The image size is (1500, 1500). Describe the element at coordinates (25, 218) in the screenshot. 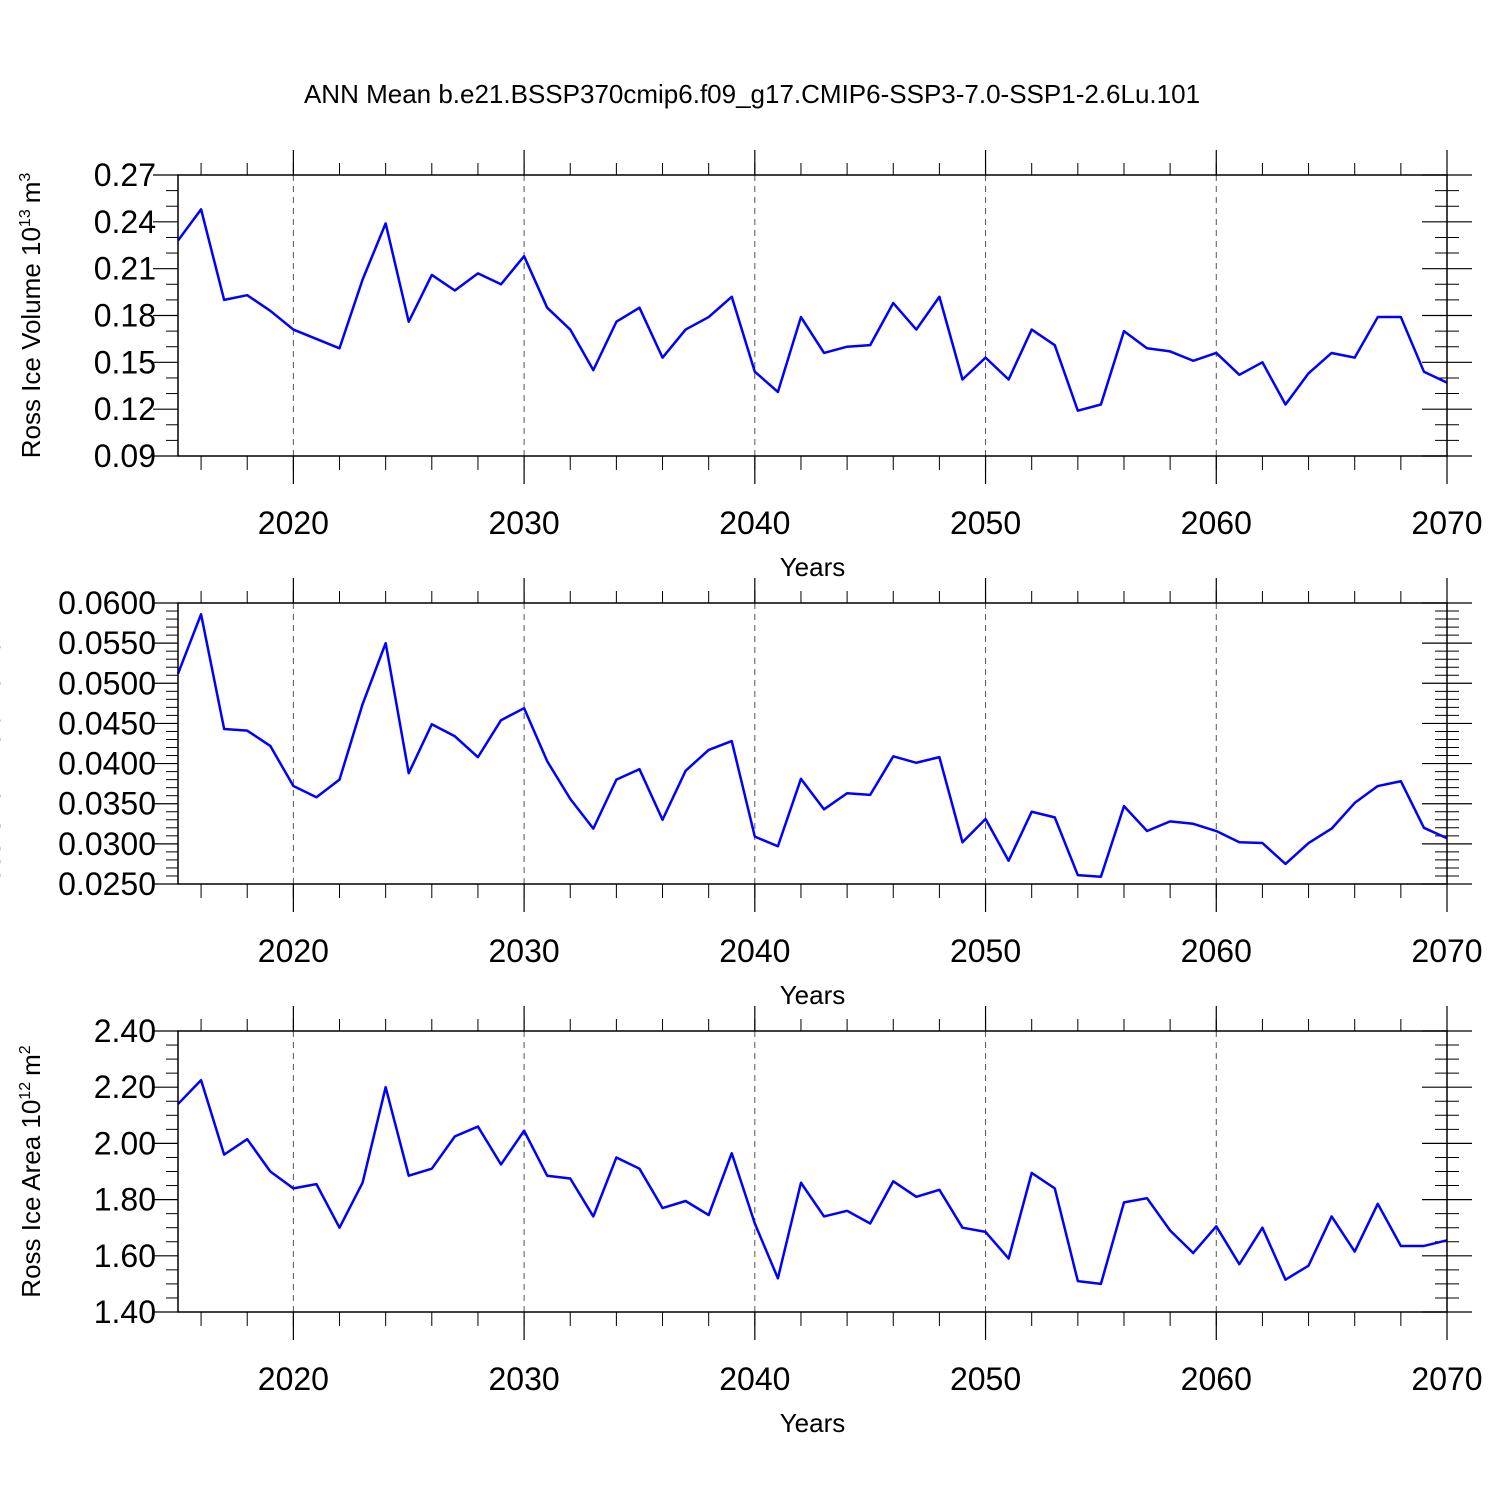

I see `y-axis-label-exponent: 13` at that location.